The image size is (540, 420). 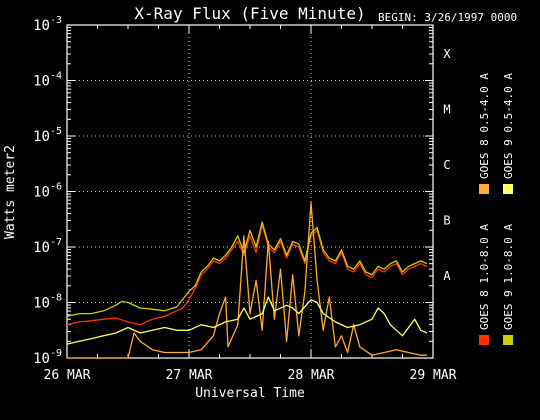 I want to click on y-tick-label: 10⁻⁵, so click(x=47, y=135).